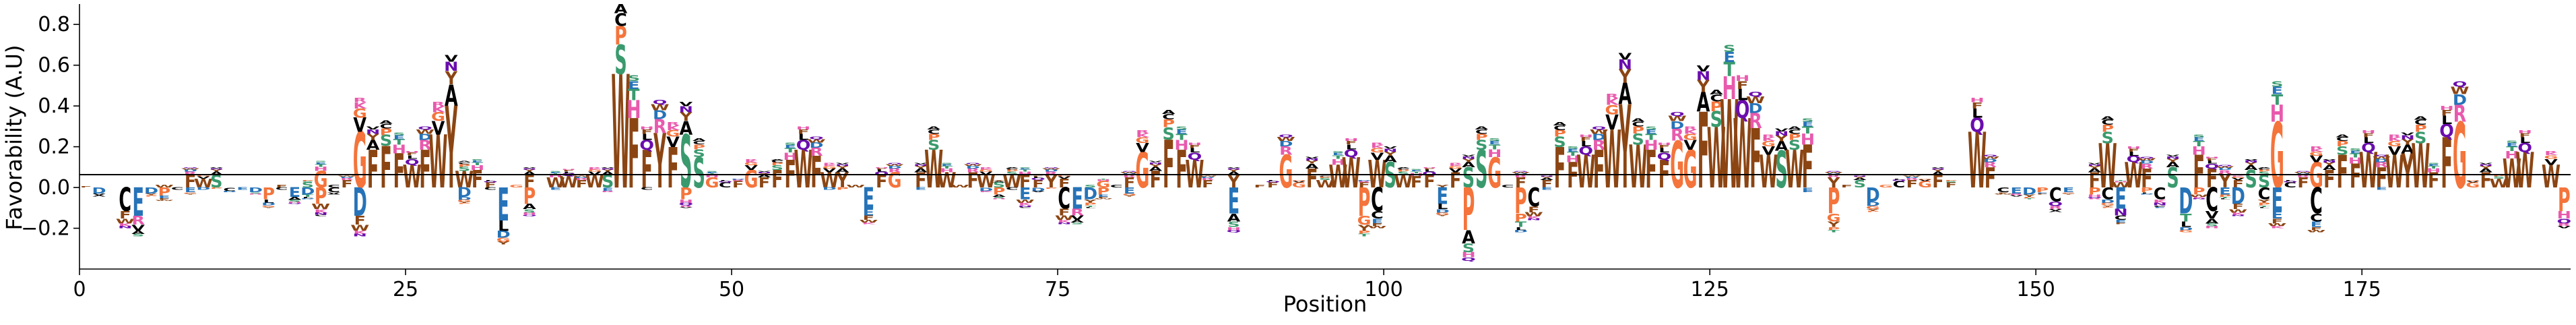  What do you see at coordinates (2407, 150) in the screenshot?
I see `letter-pos-178-1: A` at bounding box center [2407, 150].